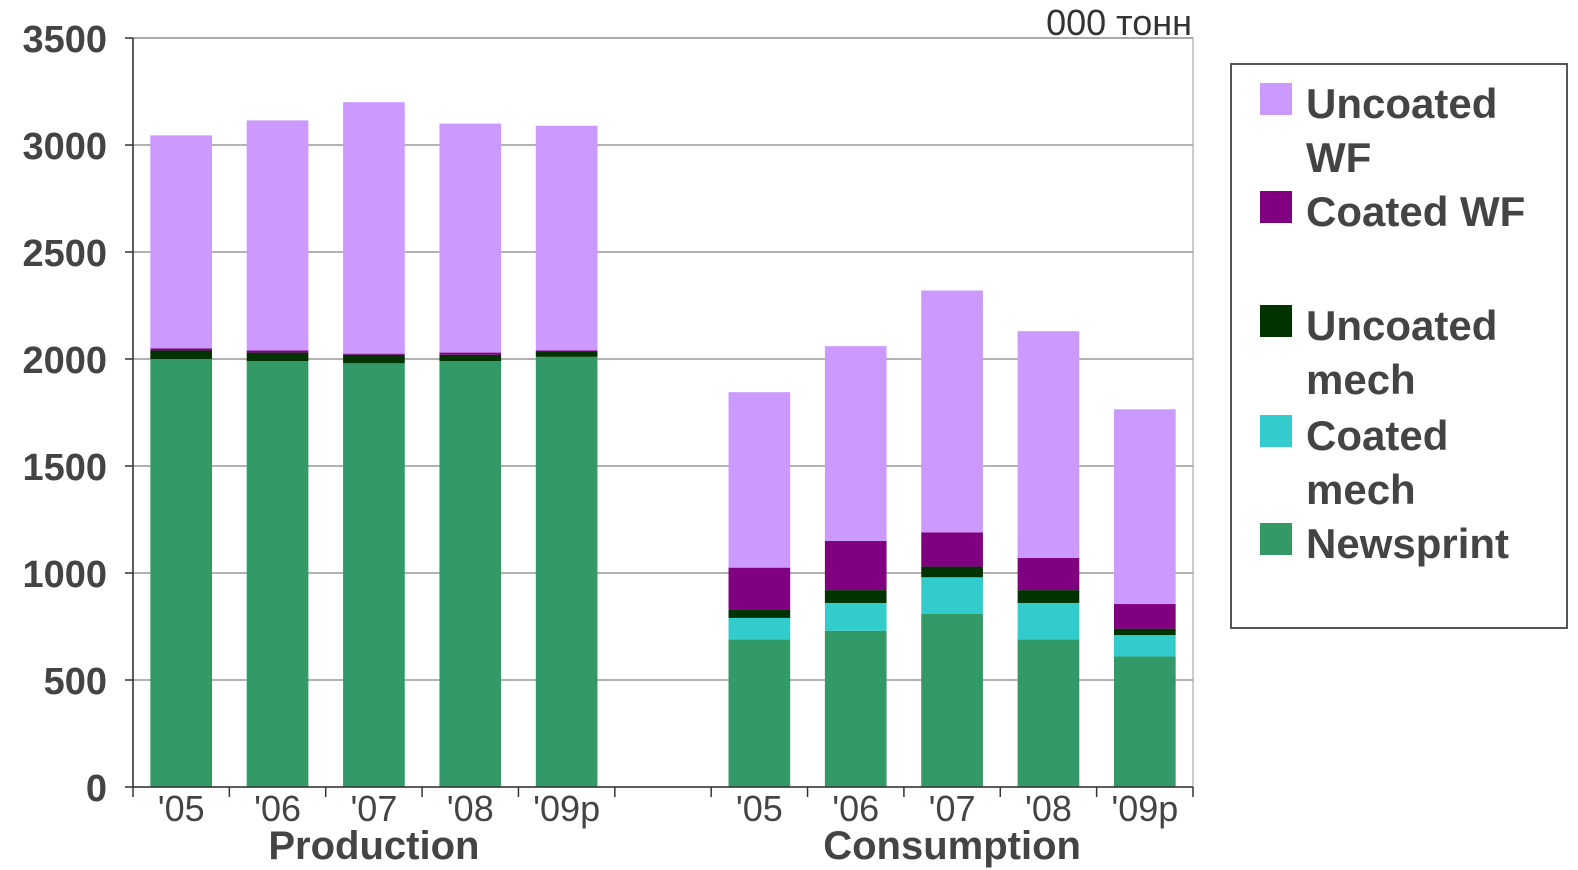 This screenshot has width=1578, height=870. I want to click on legend-item-uncoated-mech: Uncoated mech, so click(1408, 353).